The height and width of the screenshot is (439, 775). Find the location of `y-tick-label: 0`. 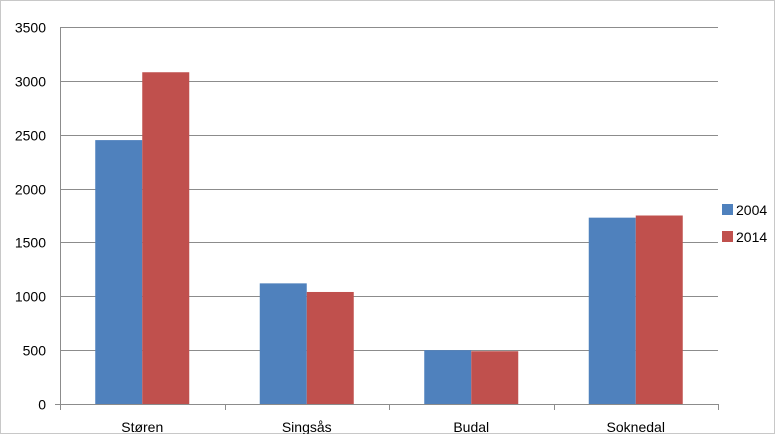

y-tick-label: 0 is located at coordinates (42, 405).